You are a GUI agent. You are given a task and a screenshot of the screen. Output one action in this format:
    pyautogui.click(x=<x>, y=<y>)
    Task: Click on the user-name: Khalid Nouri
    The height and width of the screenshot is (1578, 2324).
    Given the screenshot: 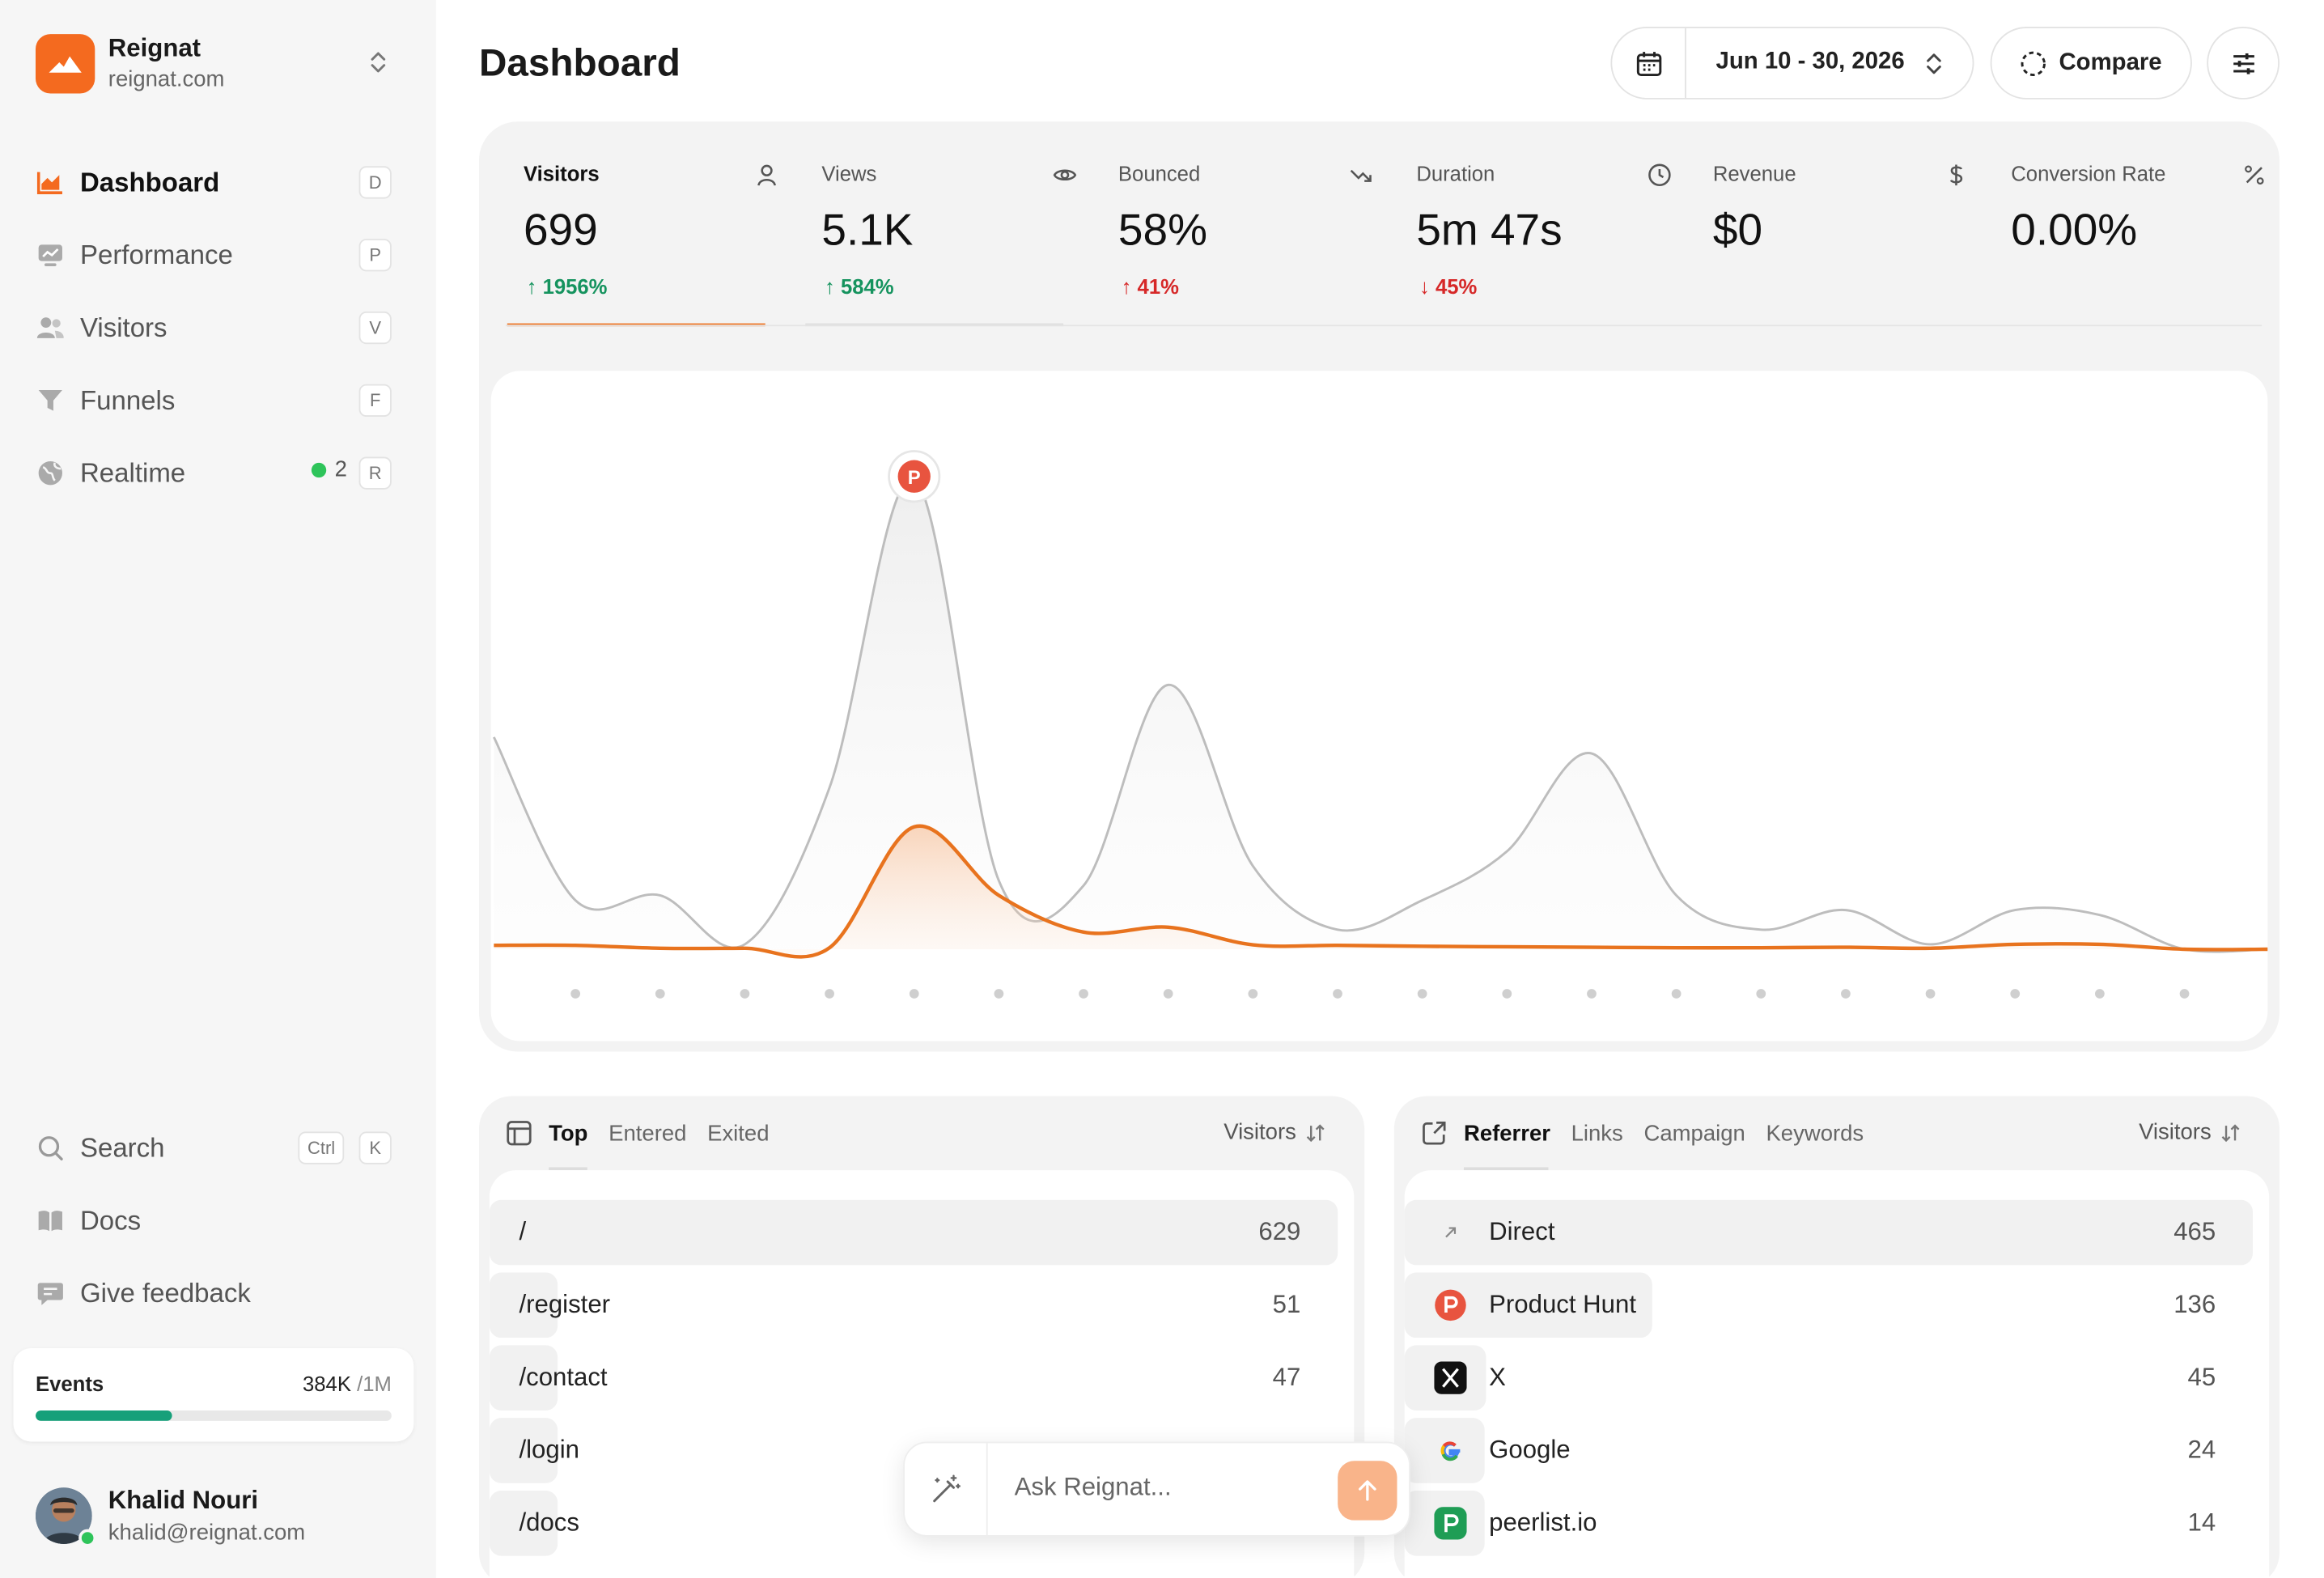 What is the action you would take?
    pyautogui.click(x=184, y=1500)
    